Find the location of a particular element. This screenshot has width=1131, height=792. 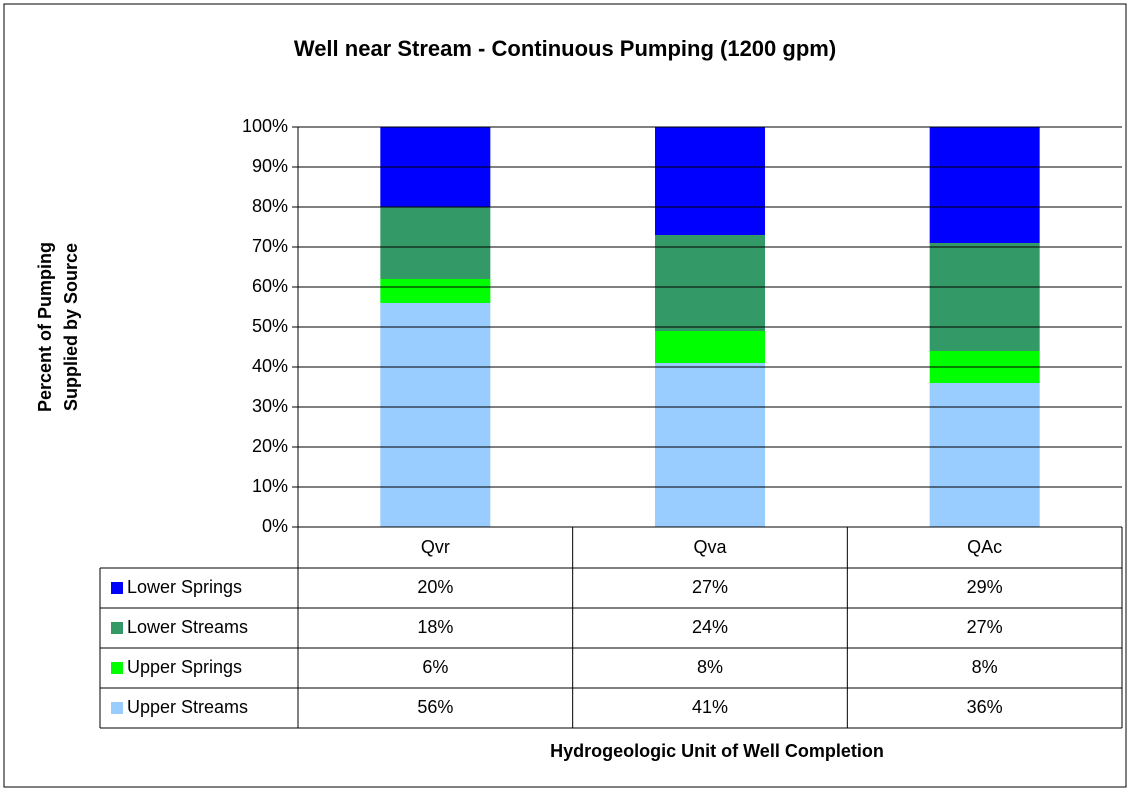

data-label: 24% is located at coordinates (710, 627).